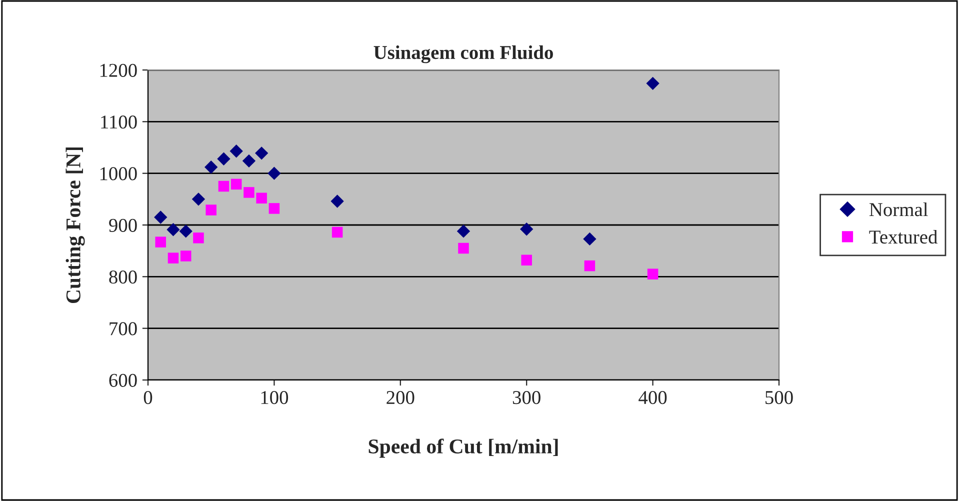 This screenshot has height=501, width=959. Describe the element at coordinates (123, 277) in the screenshot. I see `y-tick-label: 800` at that location.